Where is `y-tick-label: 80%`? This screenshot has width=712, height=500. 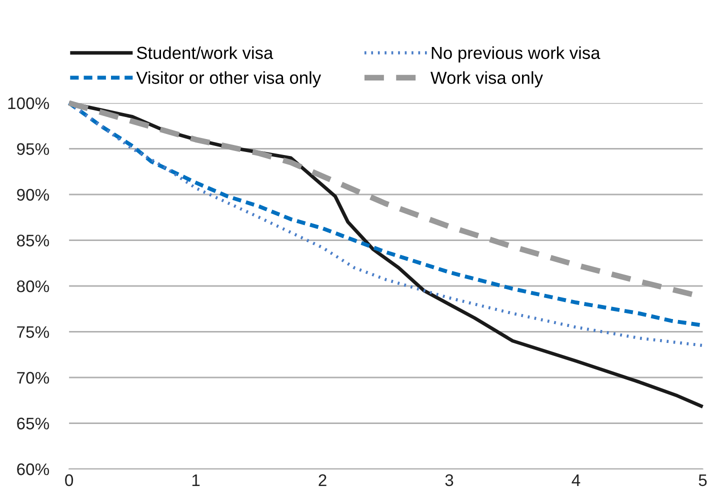
y-tick-label: 80% is located at coordinates (33, 286).